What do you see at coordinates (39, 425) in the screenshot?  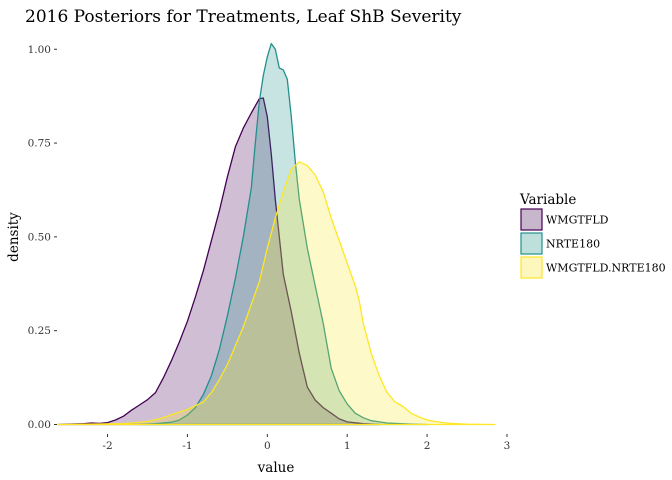 I see `y-tick-label: 0.00` at bounding box center [39, 425].